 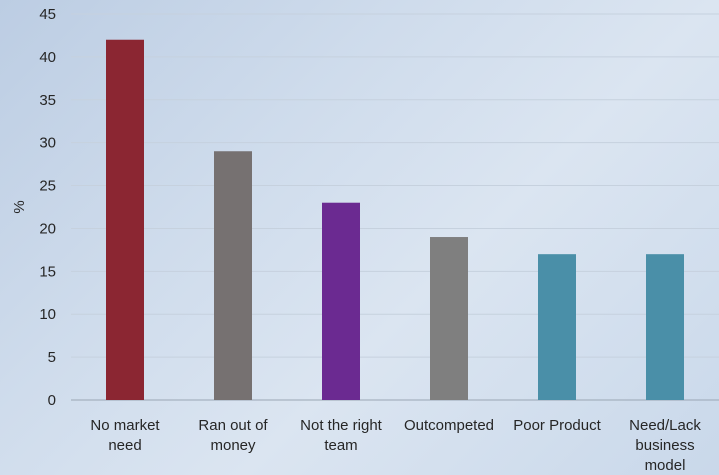 I want to click on x-category-label: Ran out of money, so click(x=233, y=435).